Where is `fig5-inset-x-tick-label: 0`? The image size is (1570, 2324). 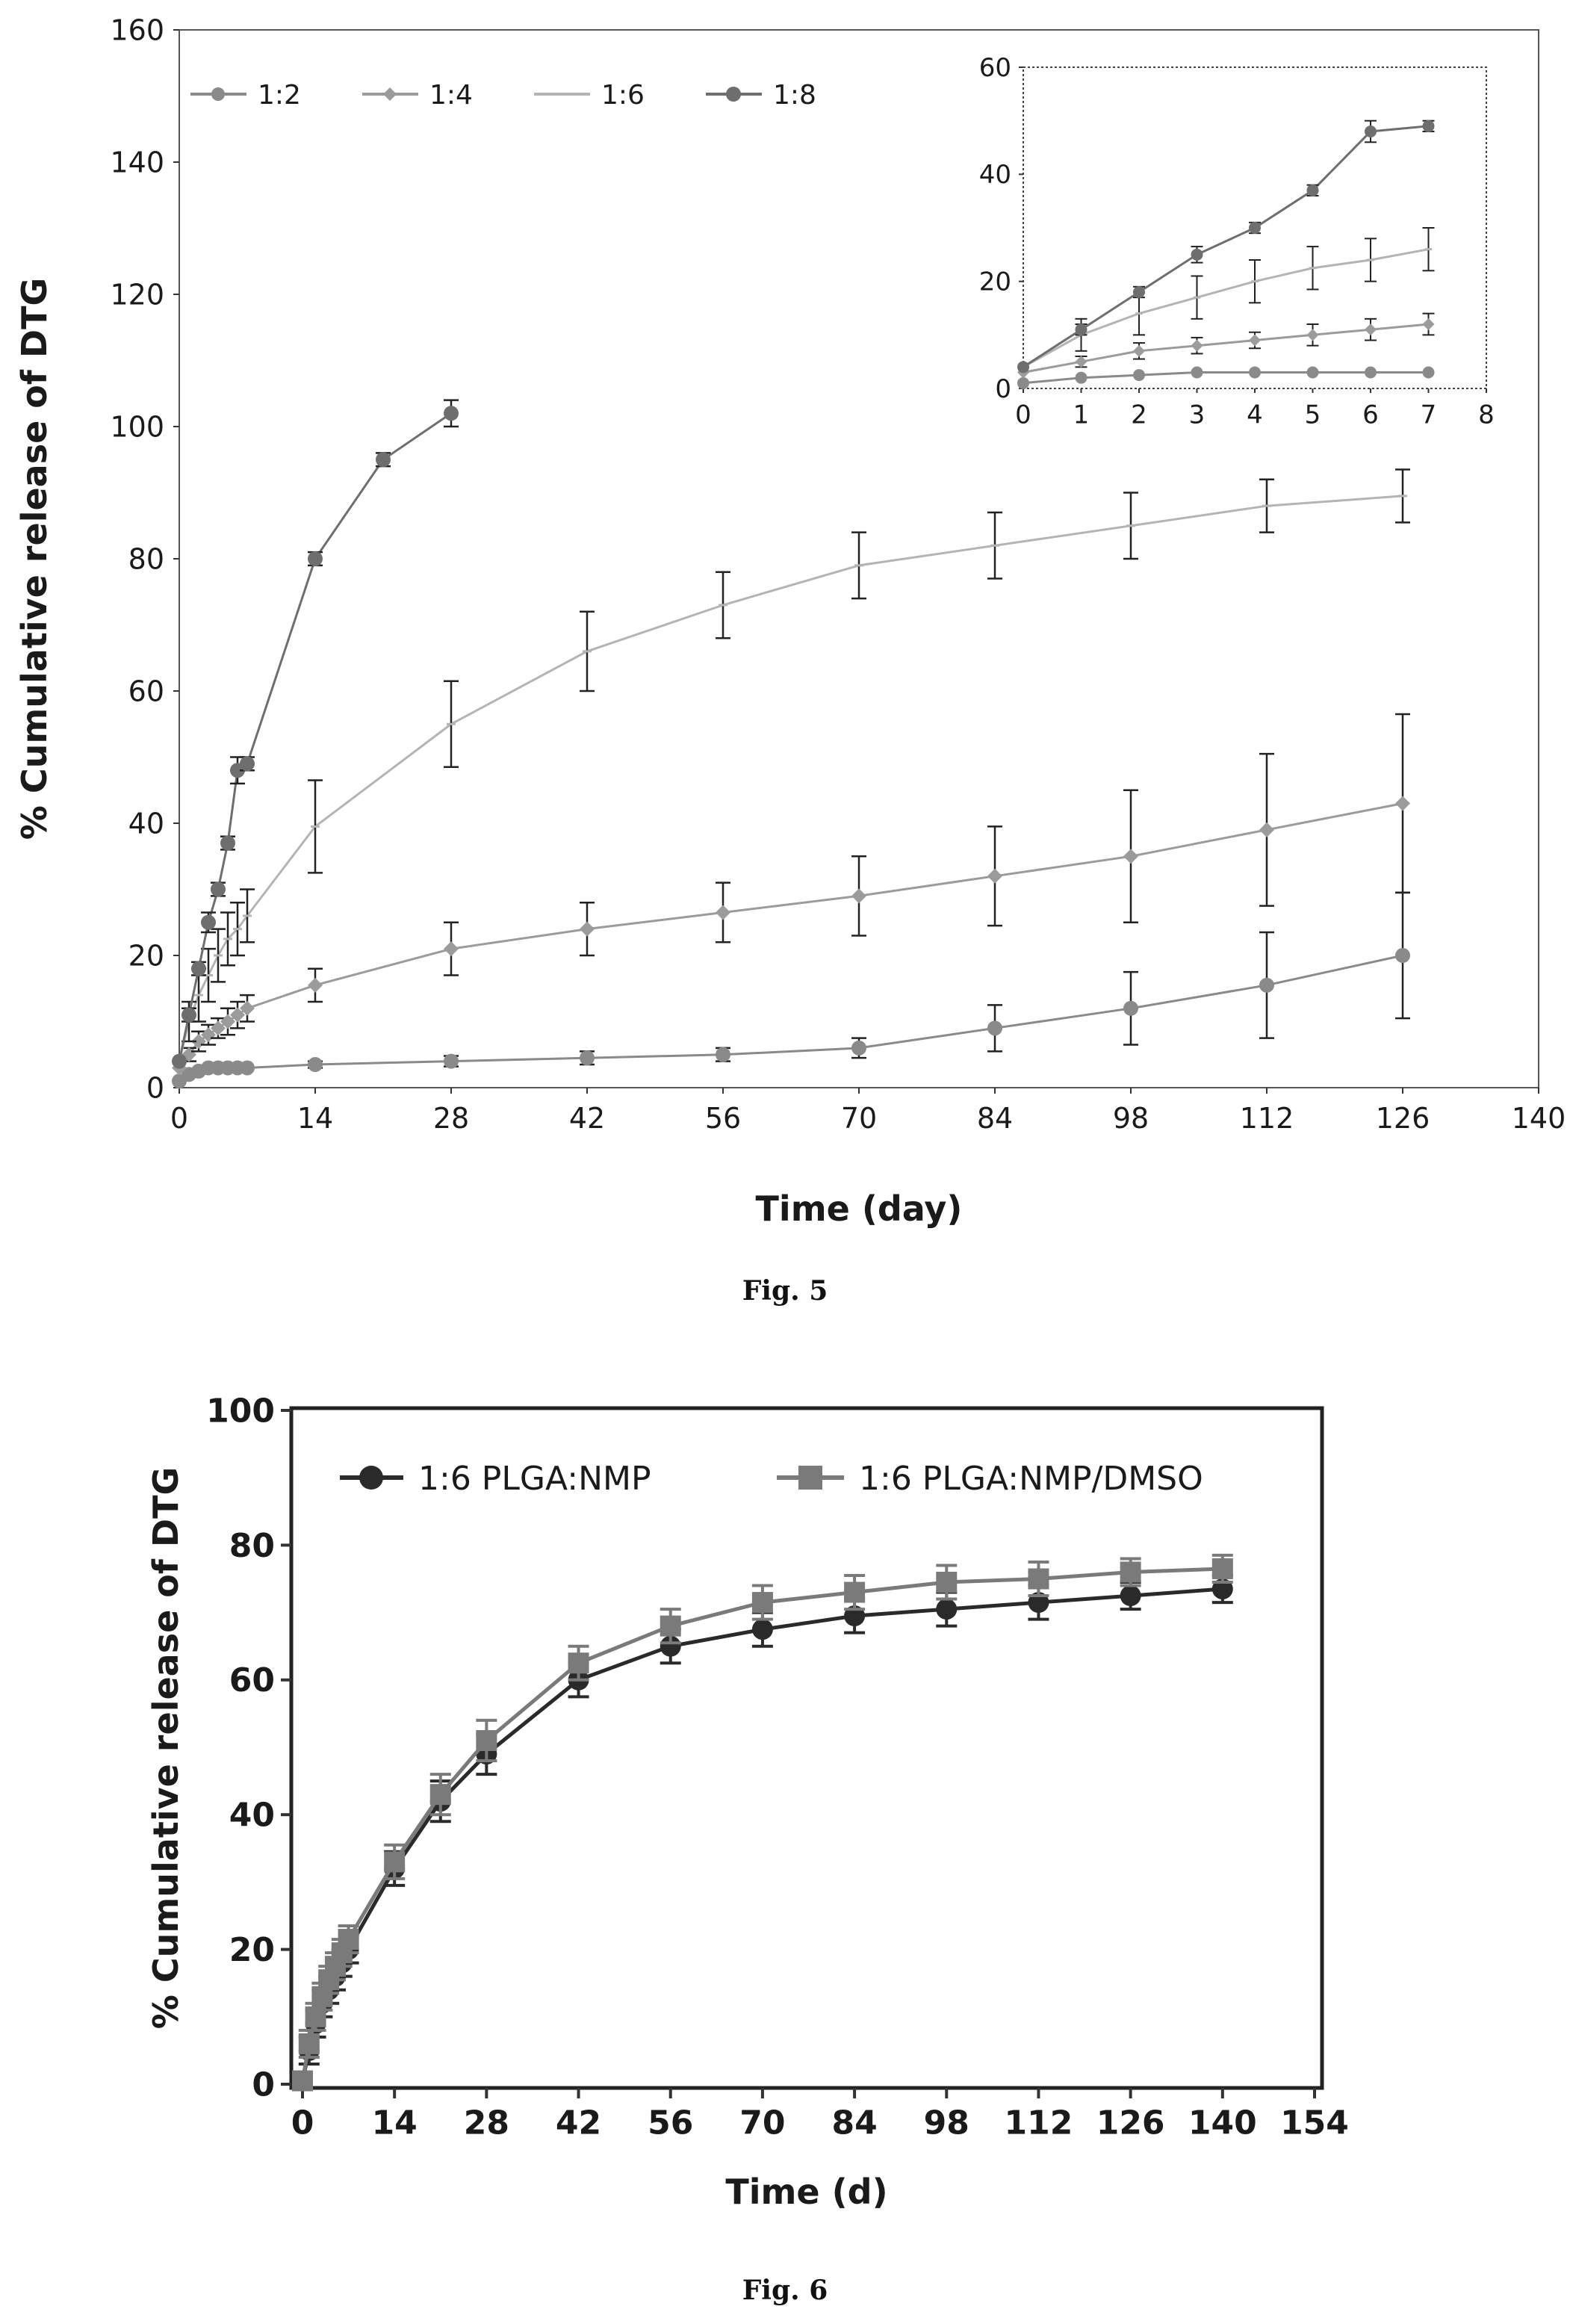 fig5-inset-x-tick-label: 0 is located at coordinates (1023, 415).